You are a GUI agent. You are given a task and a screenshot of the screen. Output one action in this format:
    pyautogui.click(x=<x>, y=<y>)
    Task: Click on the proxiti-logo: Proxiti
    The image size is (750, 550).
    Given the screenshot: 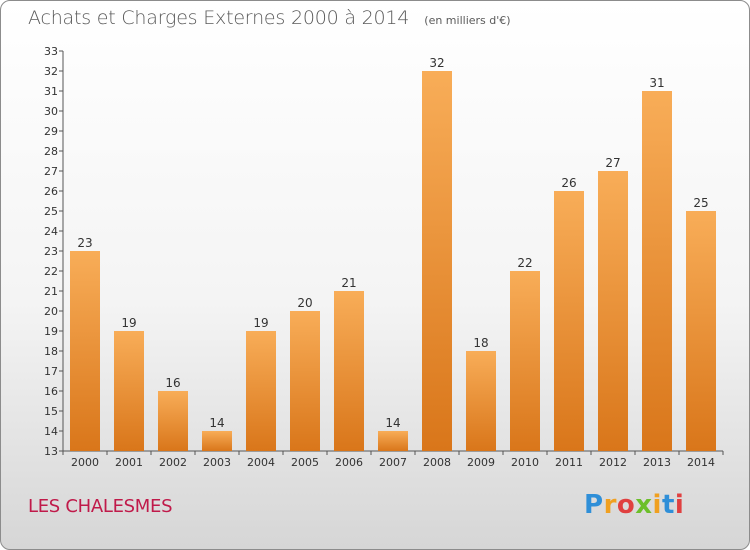 What is the action you would take?
    pyautogui.click(x=634, y=505)
    